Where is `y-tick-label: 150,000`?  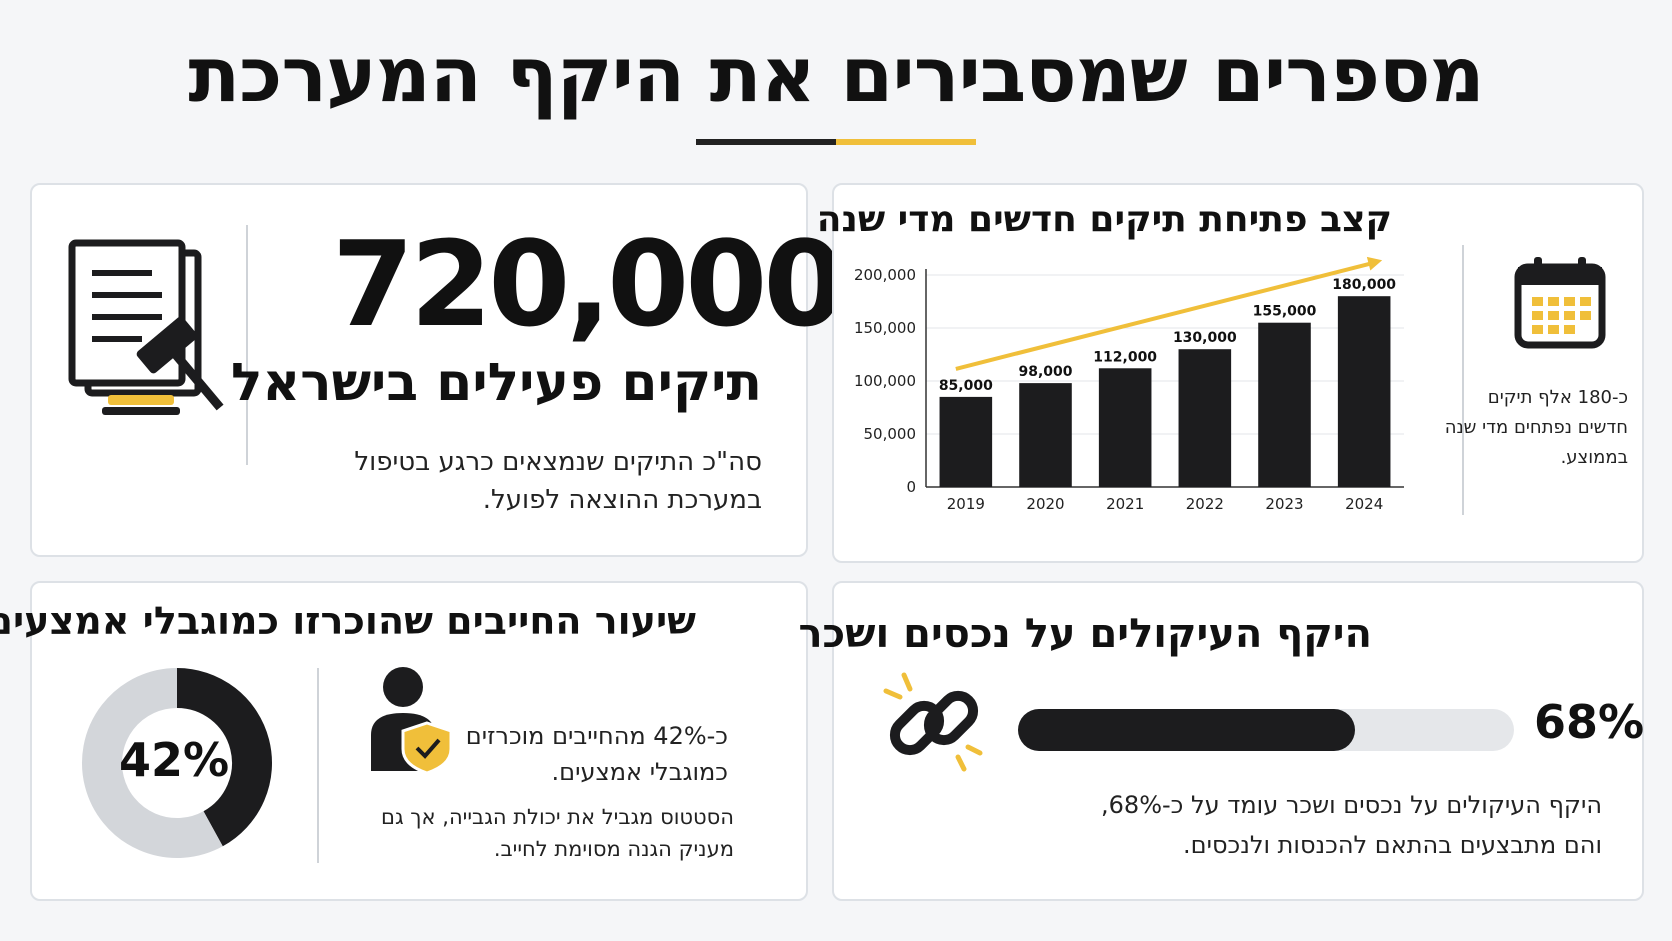
y-tick-label: 150,000 is located at coordinates (885, 328).